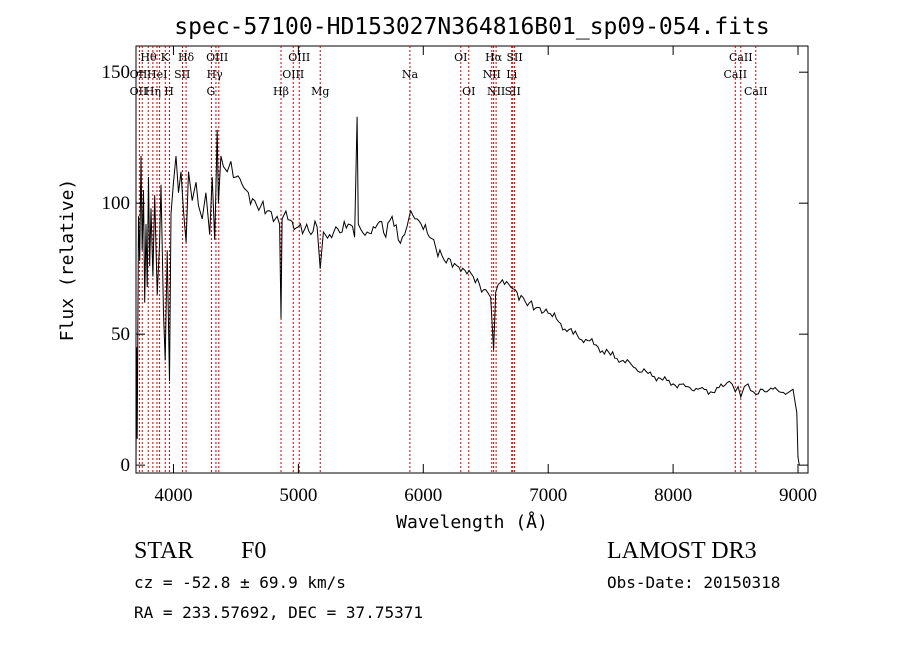  What do you see at coordinates (120, 334) in the screenshot?
I see `y-tick-label: 50` at bounding box center [120, 334].